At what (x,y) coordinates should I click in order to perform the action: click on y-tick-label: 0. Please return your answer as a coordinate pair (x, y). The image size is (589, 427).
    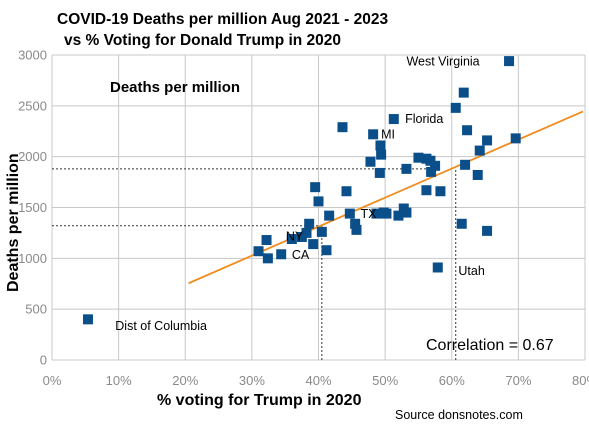
    Looking at the image, I should click on (43, 360).